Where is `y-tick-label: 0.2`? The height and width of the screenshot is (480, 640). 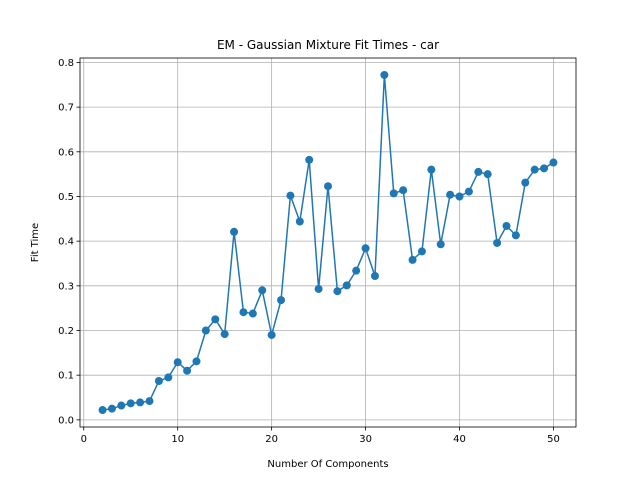 y-tick-label: 0.2 is located at coordinates (66, 331).